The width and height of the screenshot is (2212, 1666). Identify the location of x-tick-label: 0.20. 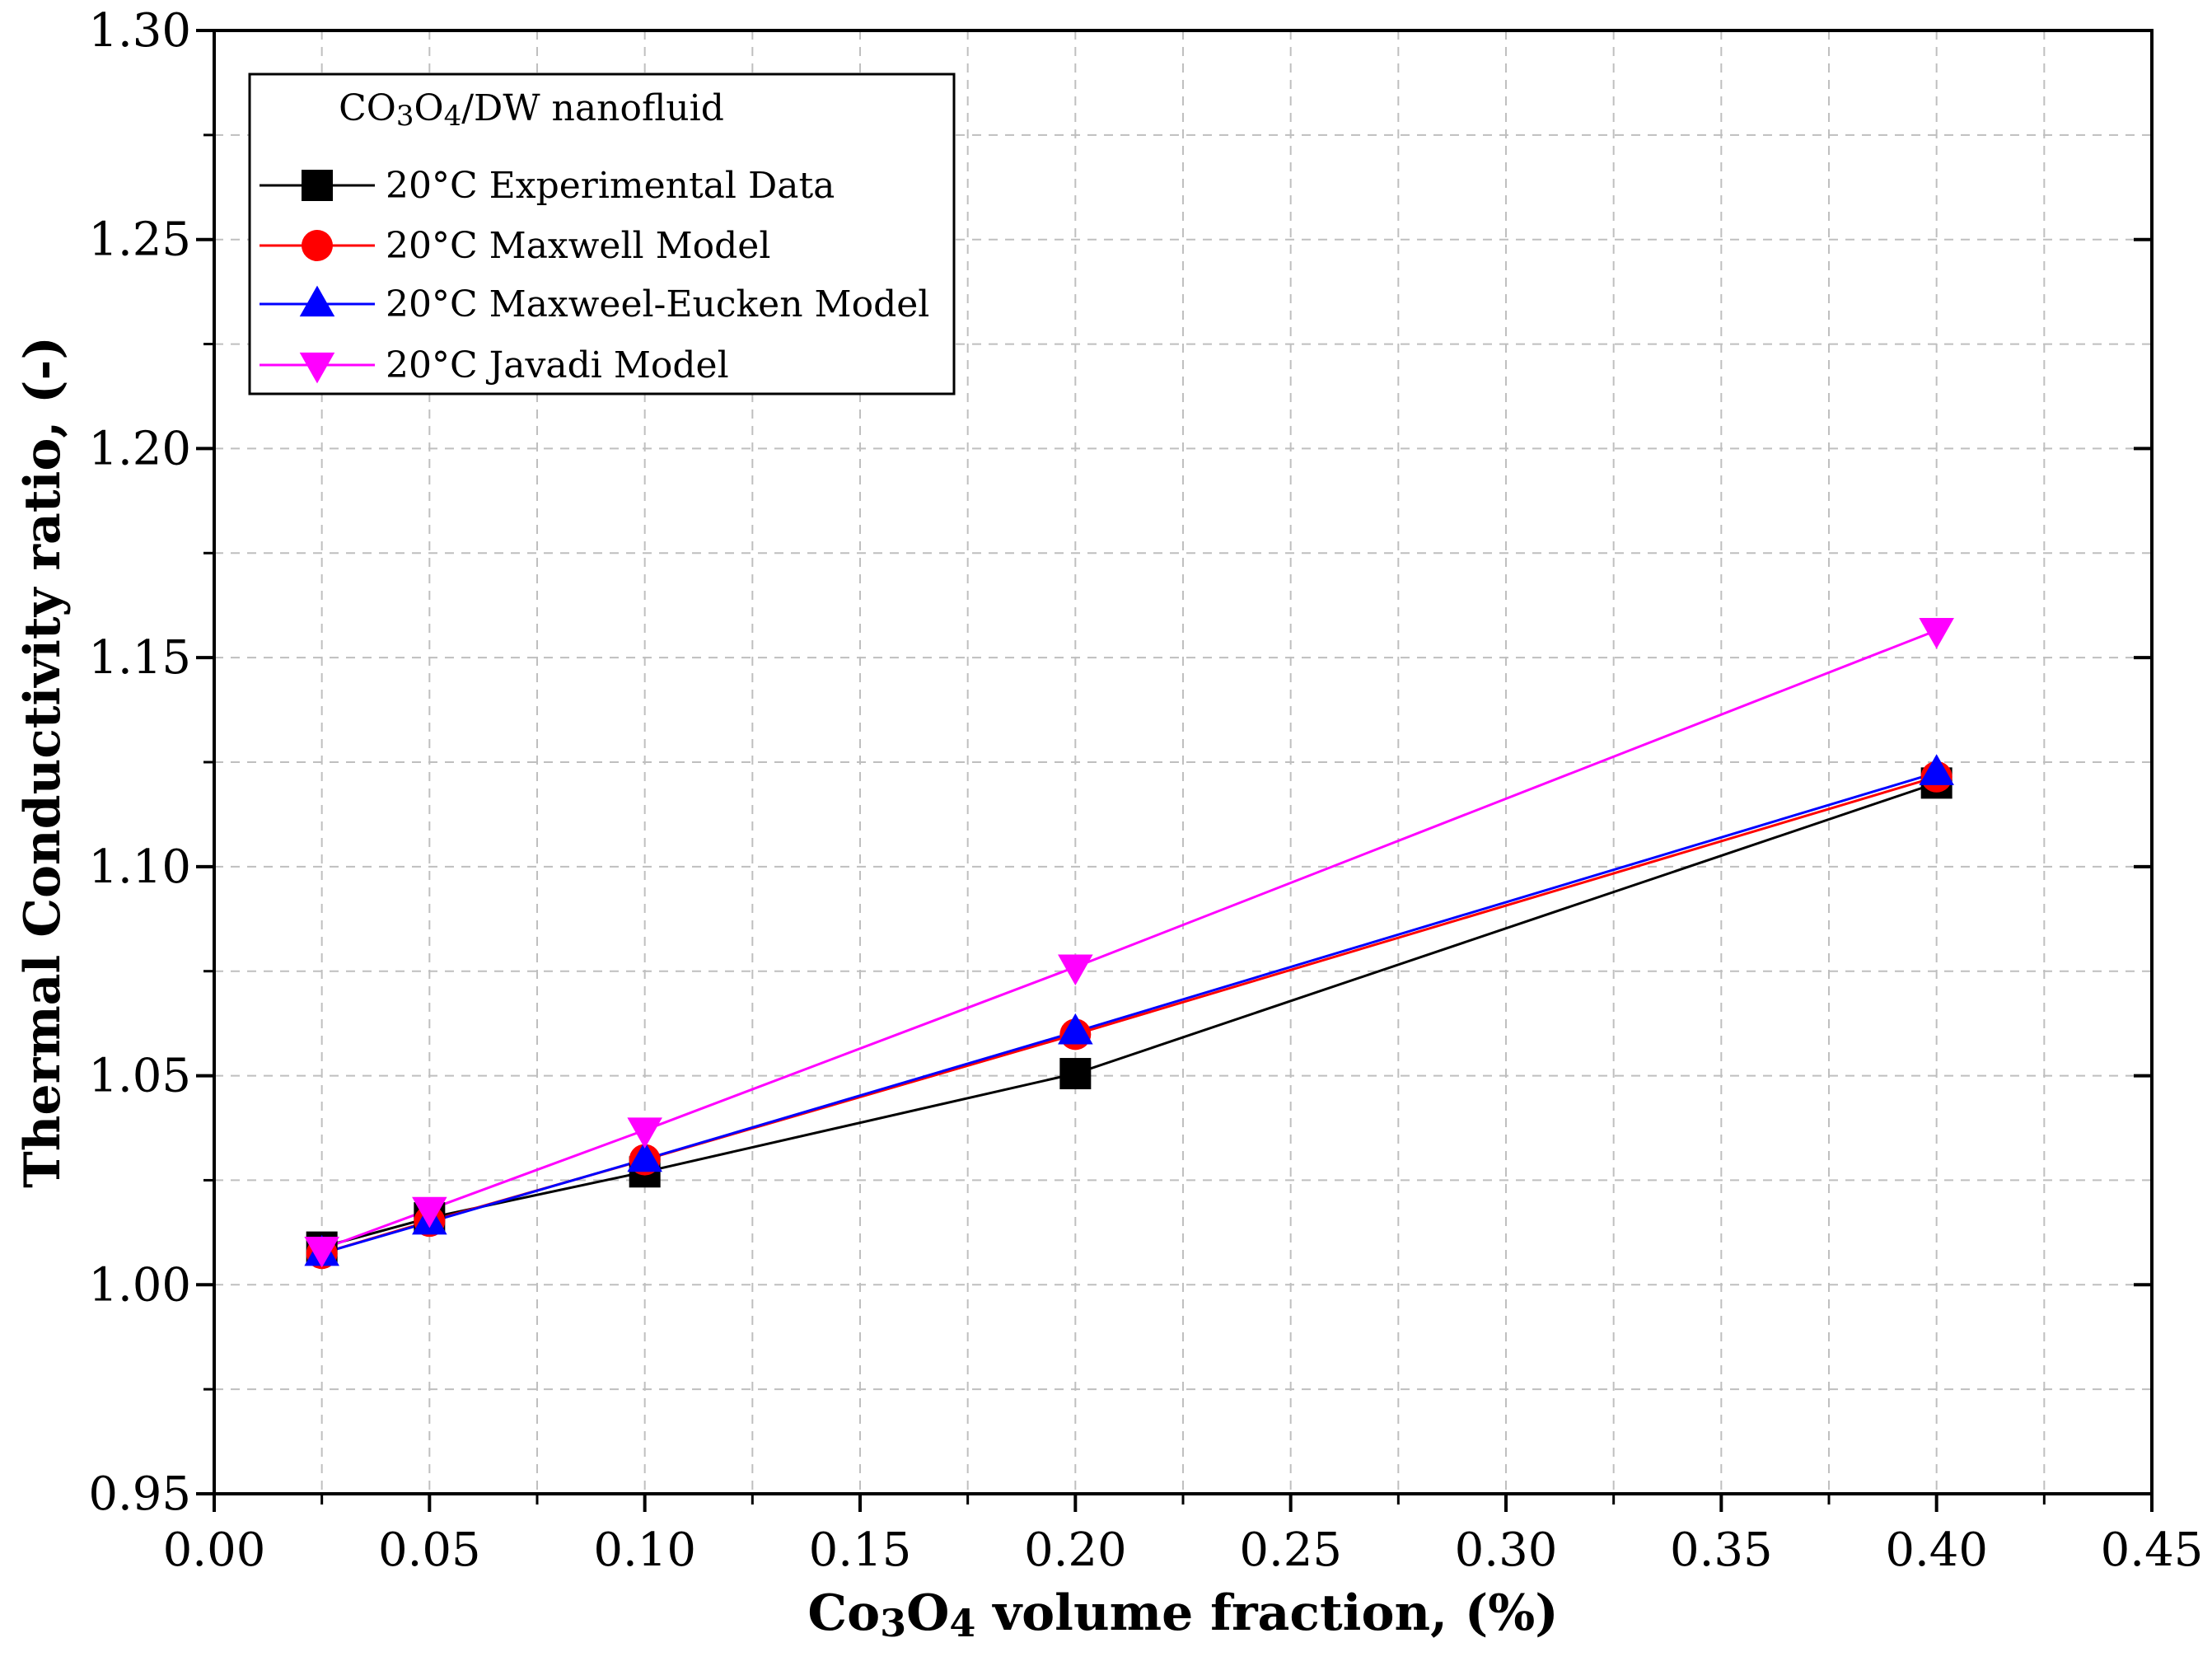
(1075, 1550).